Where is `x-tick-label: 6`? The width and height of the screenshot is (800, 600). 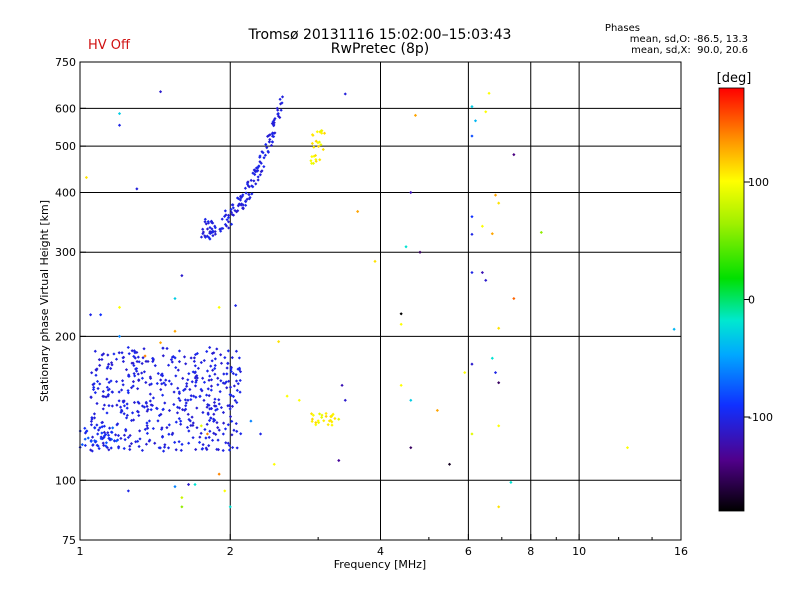 x-tick-label: 6 is located at coordinates (468, 551).